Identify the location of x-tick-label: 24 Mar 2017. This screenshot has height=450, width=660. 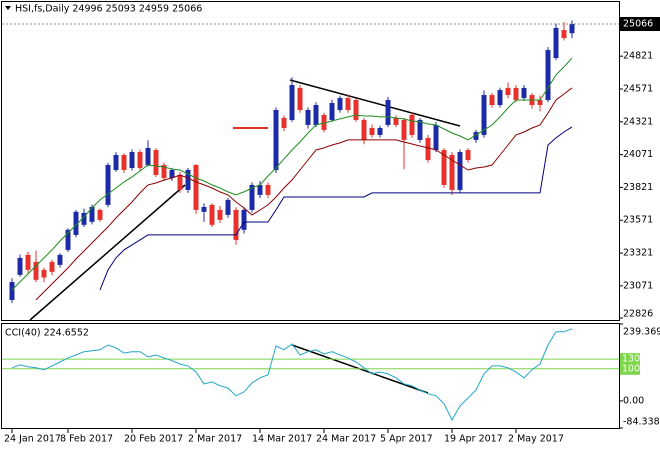
(346, 439).